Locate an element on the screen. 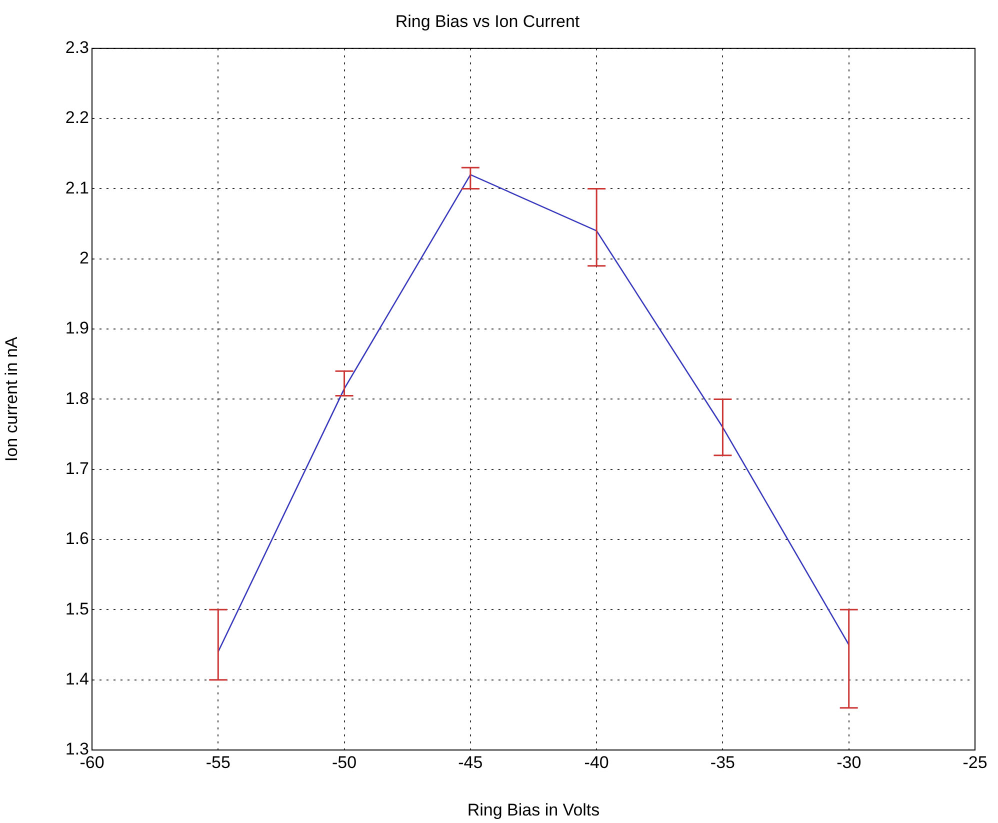 Image resolution: width=998 pixels, height=823 pixels. x-tick-label: -40 is located at coordinates (596, 762).